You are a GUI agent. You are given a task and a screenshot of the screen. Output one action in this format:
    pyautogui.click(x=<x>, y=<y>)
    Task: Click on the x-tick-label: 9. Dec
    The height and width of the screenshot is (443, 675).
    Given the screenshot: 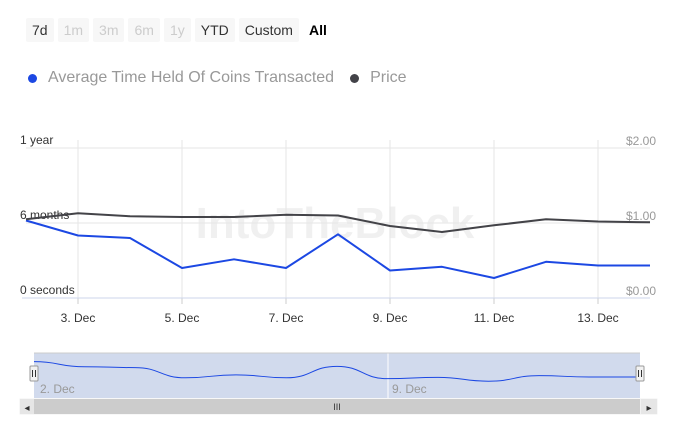 What is the action you would take?
    pyautogui.click(x=390, y=318)
    